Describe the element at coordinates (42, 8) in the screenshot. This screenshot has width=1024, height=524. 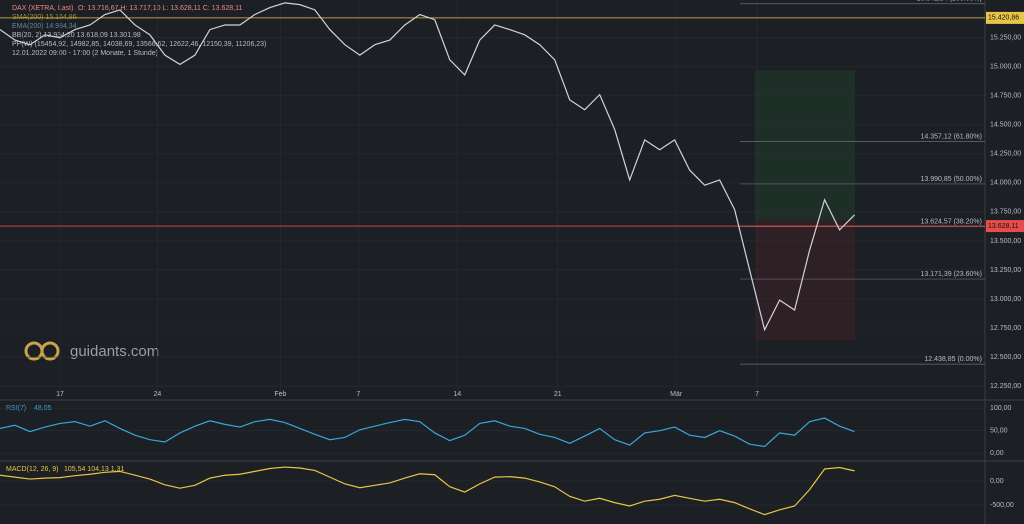
I see `symbol: DAX (XETRA, Last)` at that location.